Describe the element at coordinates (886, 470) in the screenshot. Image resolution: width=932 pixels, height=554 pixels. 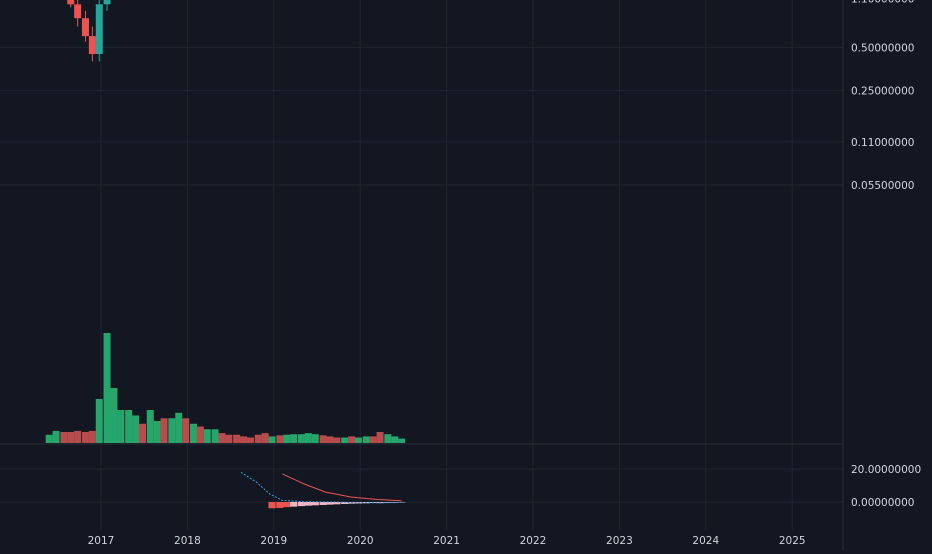
I see `osc-tick-label: 20.00000000` at that location.